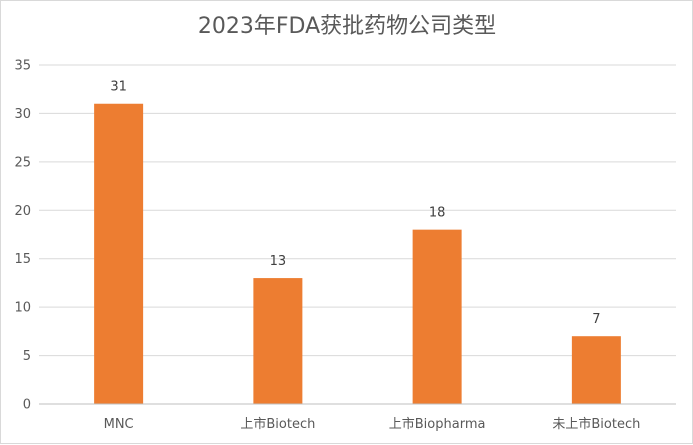 The height and width of the screenshot is (445, 693). I want to click on data-label: 18, so click(437, 213).